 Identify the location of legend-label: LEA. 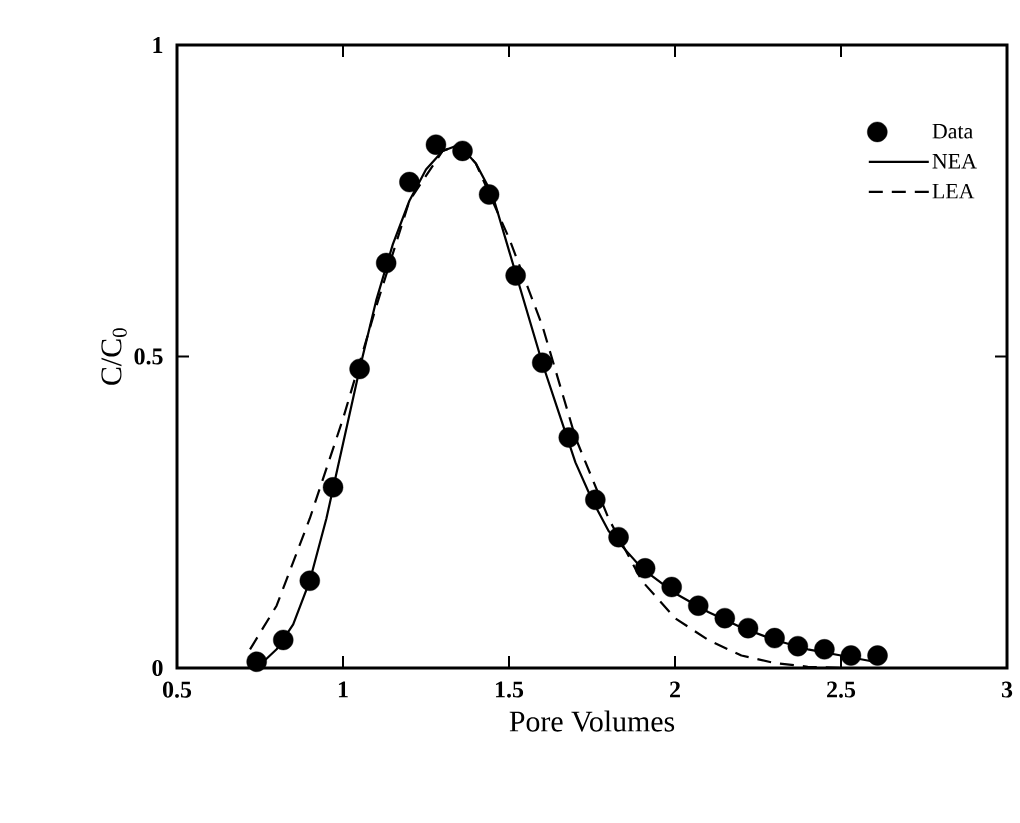
(953, 191).